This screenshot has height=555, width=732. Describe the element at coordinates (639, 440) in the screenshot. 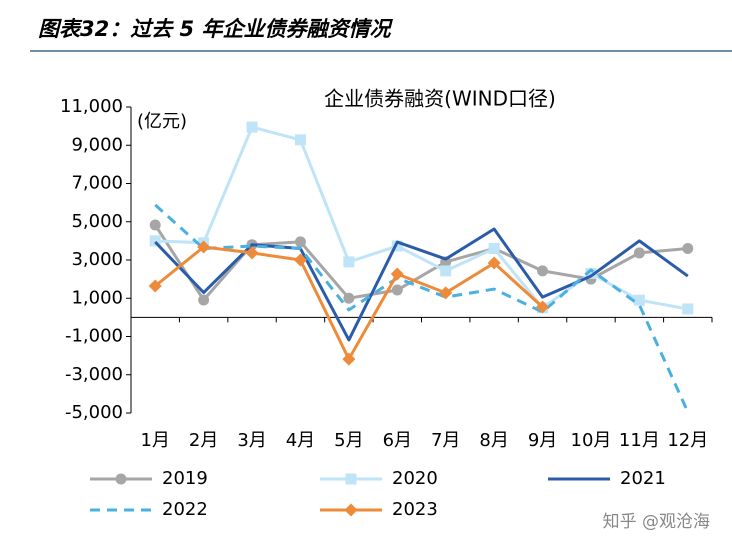

I see `x-tick-label: 11月` at that location.